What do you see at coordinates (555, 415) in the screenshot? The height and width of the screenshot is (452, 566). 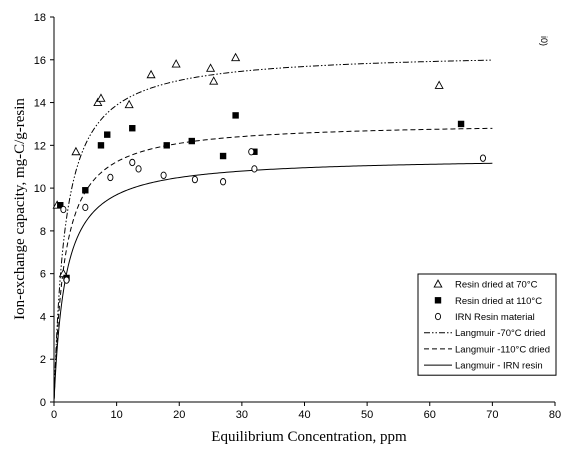 I see `x-tick-label: 80` at bounding box center [555, 415].